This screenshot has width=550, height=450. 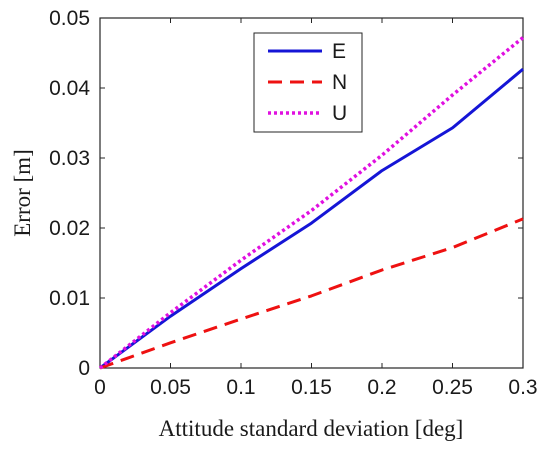 I want to click on legend-label-n: N, so click(x=339, y=82).